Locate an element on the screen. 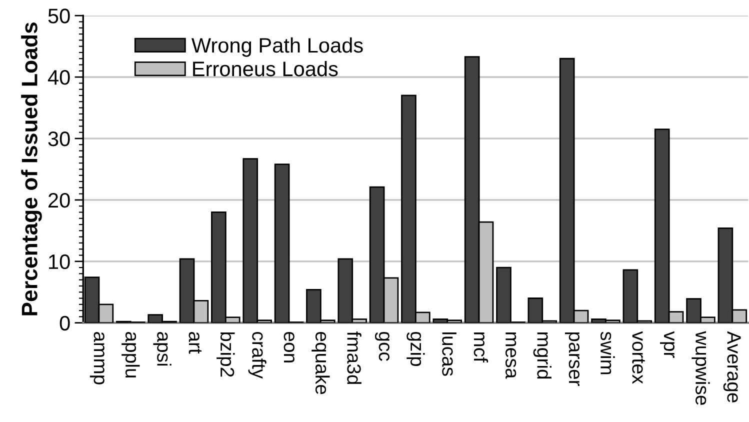 This screenshot has width=749, height=422. x-tick-label: swim is located at coordinates (607, 353).